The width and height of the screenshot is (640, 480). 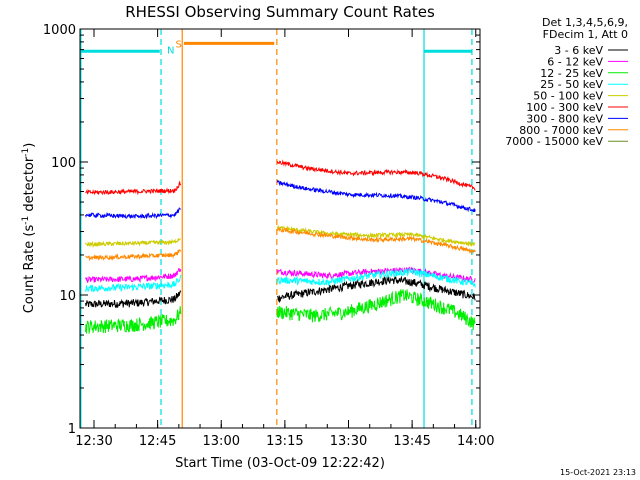 I want to click on legend-header-line-2: FDecim 1, Att 0, so click(x=585, y=34).